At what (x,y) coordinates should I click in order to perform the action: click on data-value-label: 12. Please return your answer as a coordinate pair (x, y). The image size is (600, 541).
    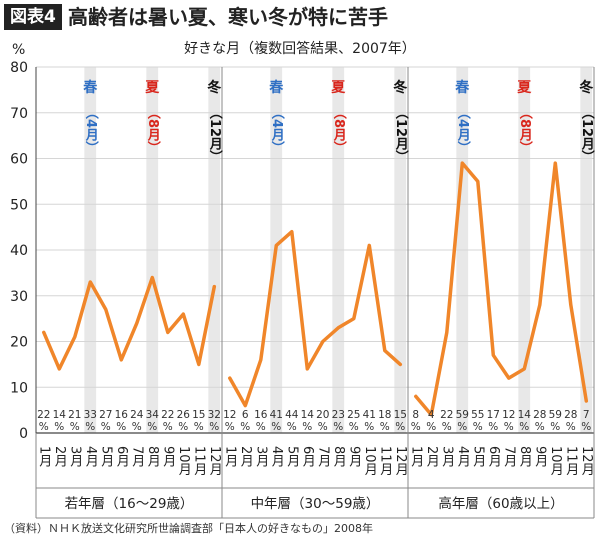
    Looking at the image, I should click on (229, 415).